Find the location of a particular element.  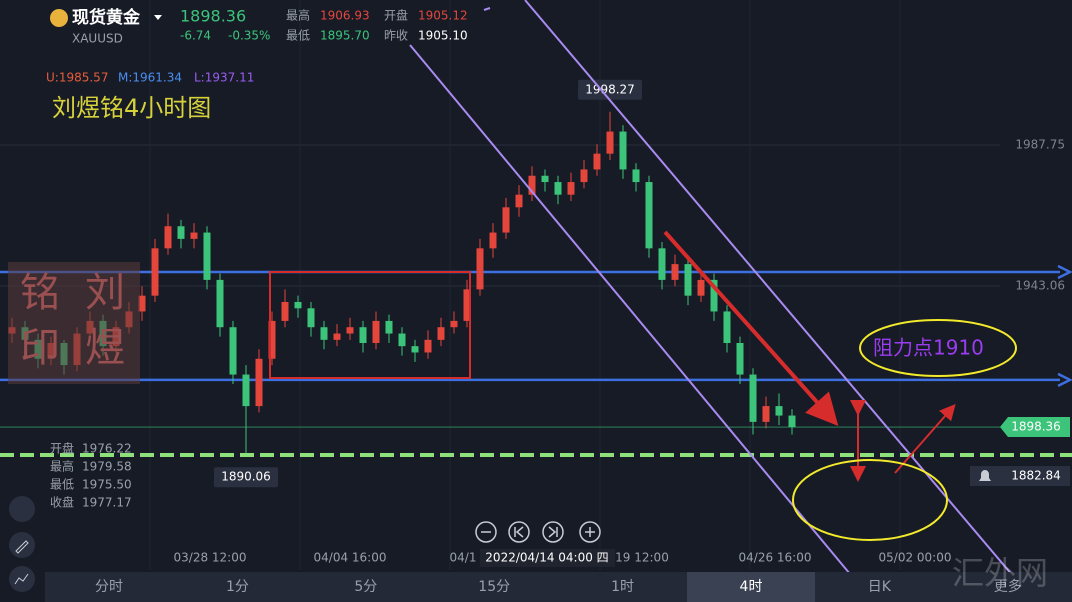

x-tick-label: 04/04 16:00 is located at coordinates (350, 558).